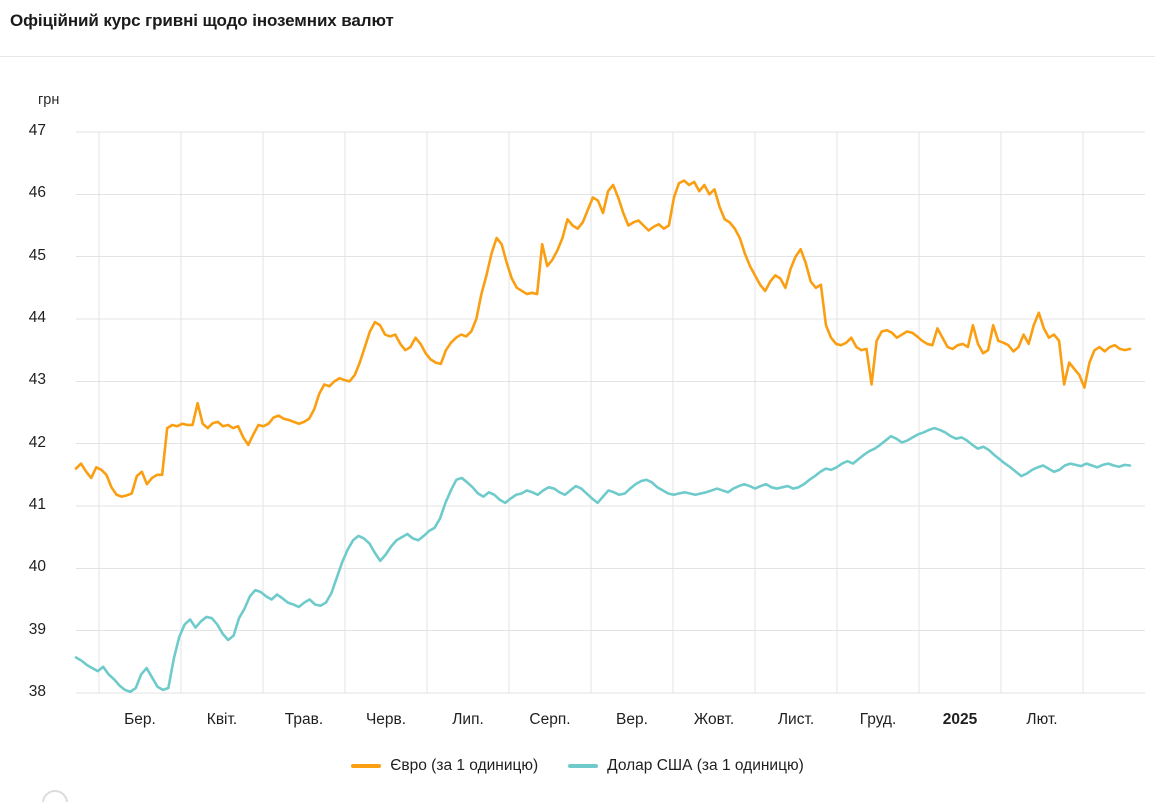 The width and height of the screenshot is (1155, 802). I want to click on x-axis-tick-label: Груд., so click(878, 719).